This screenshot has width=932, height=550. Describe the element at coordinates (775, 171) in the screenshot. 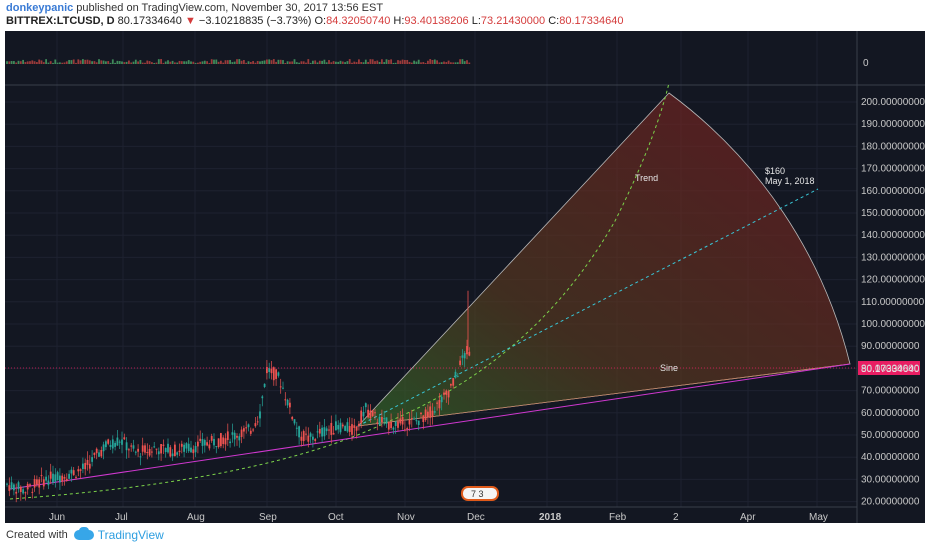

I see `target-price-label: $160` at that location.